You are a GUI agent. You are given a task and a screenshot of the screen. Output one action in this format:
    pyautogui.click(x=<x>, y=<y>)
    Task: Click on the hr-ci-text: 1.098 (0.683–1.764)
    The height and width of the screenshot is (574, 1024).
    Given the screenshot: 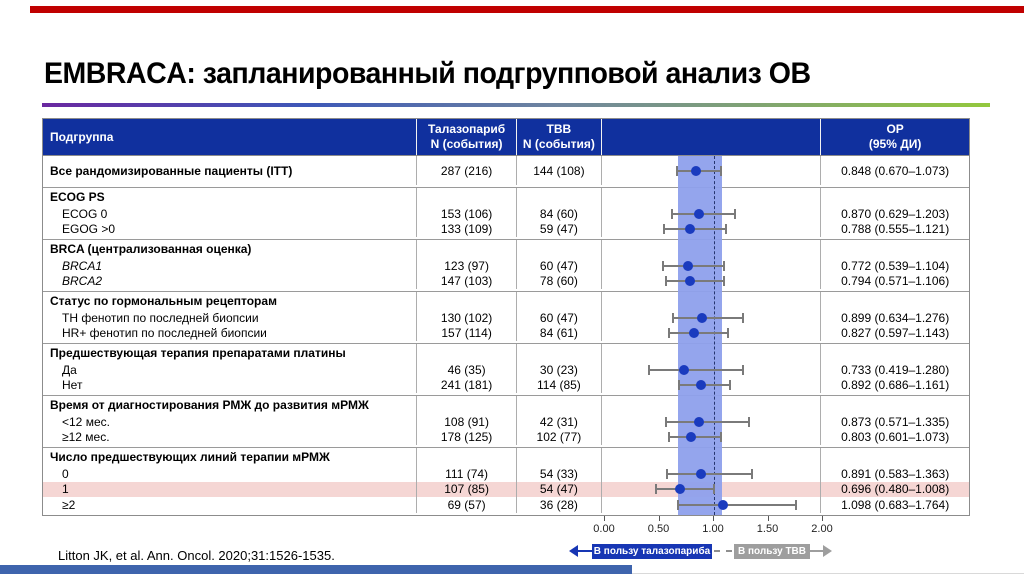 What is the action you would take?
    pyautogui.click(x=895, y=504)
    